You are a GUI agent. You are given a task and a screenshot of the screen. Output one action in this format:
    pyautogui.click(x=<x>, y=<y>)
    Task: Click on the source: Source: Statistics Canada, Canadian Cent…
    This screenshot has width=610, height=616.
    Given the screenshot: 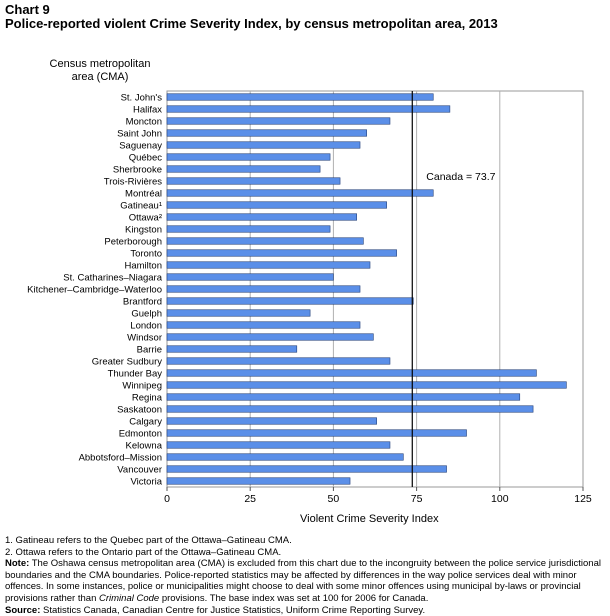 What is the action you would take?
    pyautogui.click(x=305, y=610)
    